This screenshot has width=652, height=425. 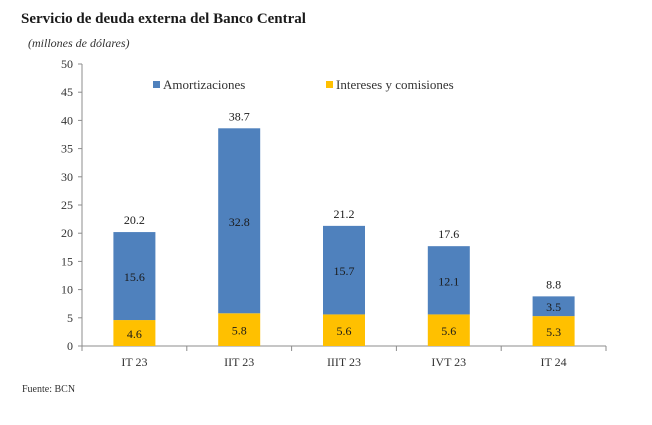 What do you see at coordinates (448, 234) in the screenshot?
I see `bar-total-label: 17.6` at bounding box center [448, 234].